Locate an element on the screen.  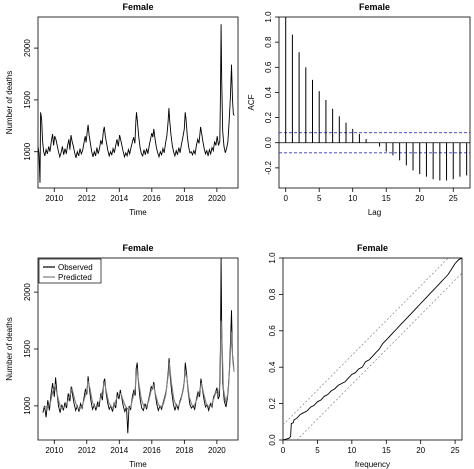
y-axis-label: ACF is located at coordinates (251, 102).